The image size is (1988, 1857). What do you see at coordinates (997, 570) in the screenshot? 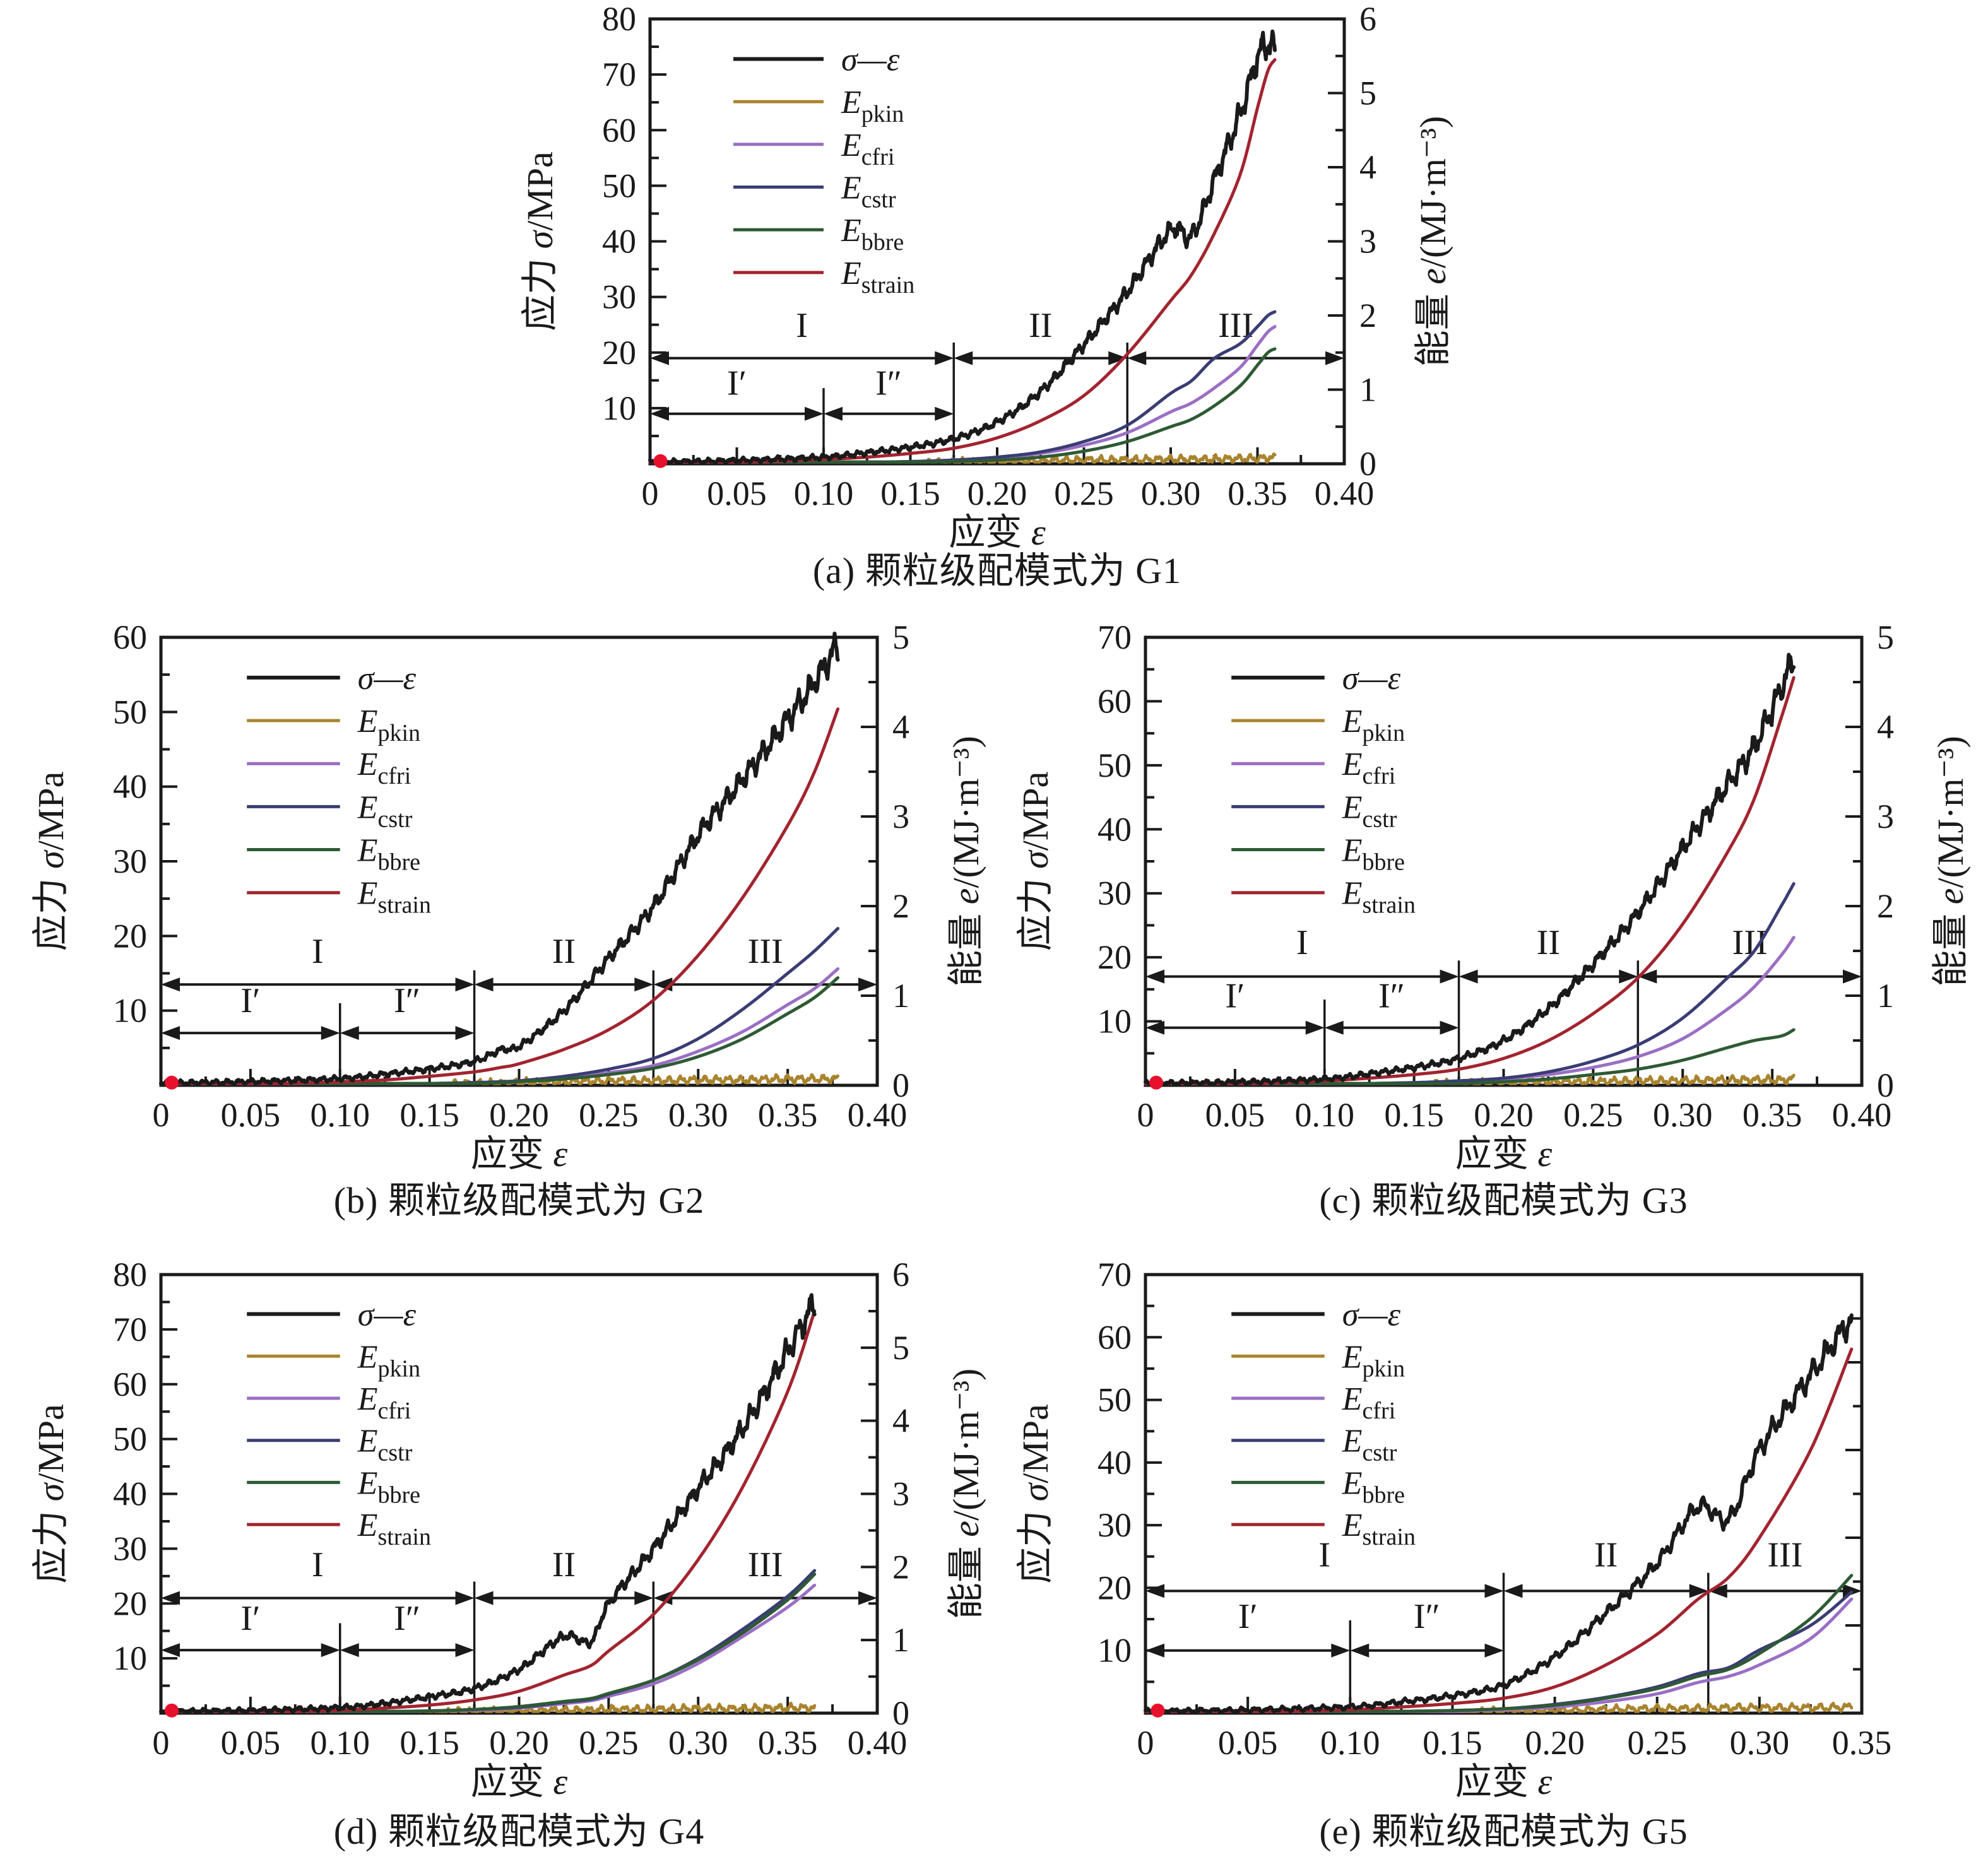
I see `chart-g1-caption: (a) 颗粒级配模式为 G1` at bounding box center [997, 570].